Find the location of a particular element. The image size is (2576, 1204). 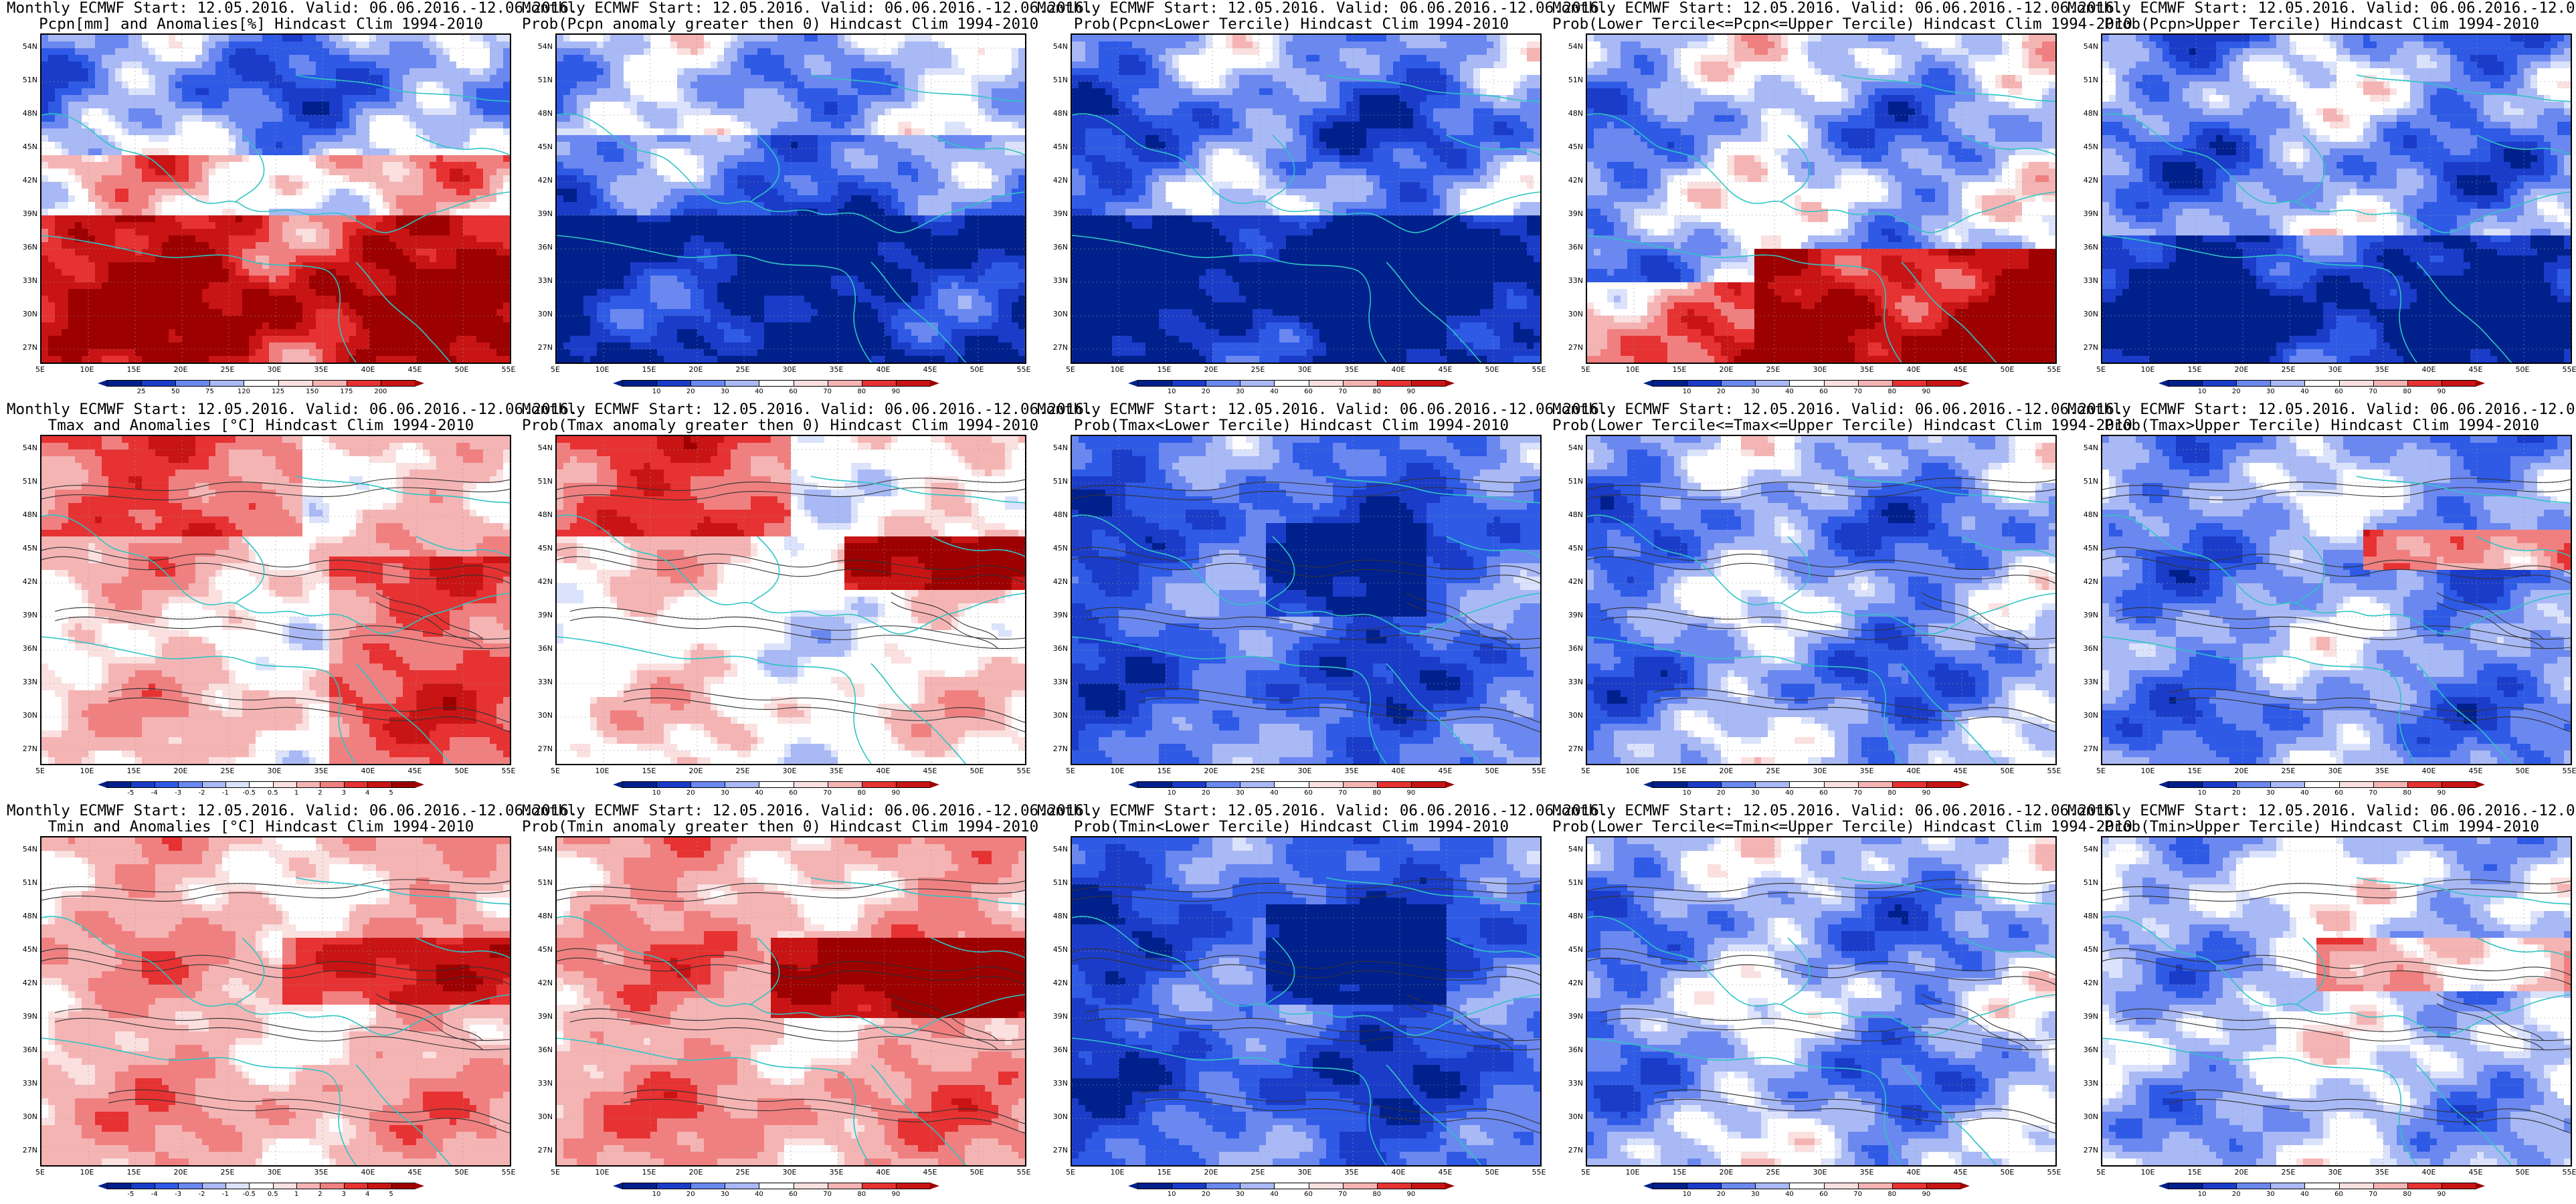

colorbar-max-arrow is located at coordinates (420, 383).